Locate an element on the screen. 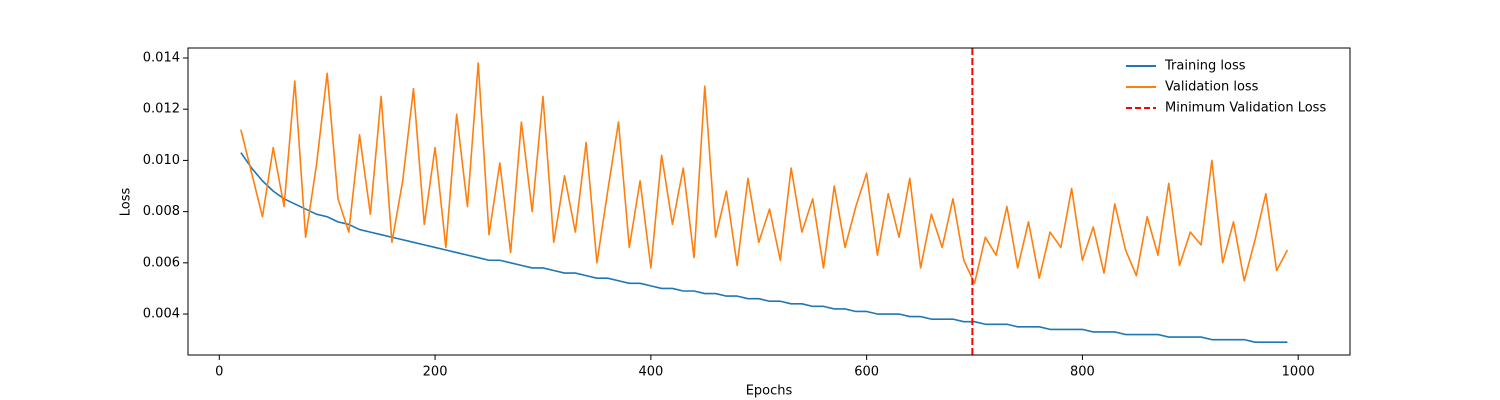  legend-label: Training loss is located at coordinates (1205, 66).